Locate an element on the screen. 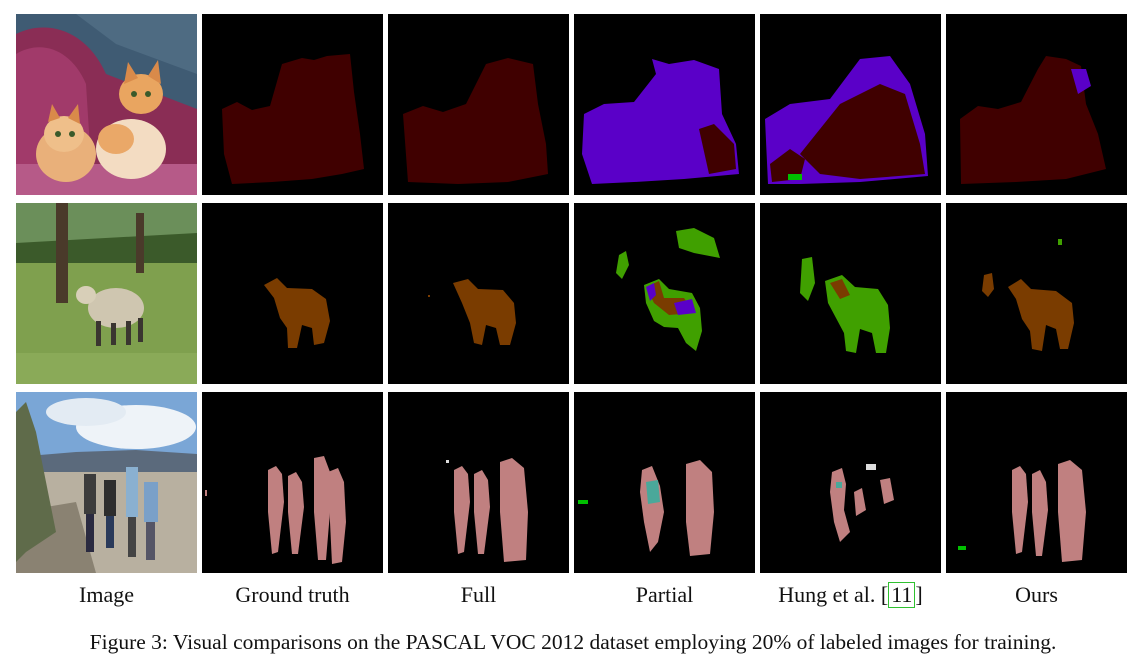 This screenshot has height=667, width=1146. column-label-image: Image is located at coordinates (106, 594).